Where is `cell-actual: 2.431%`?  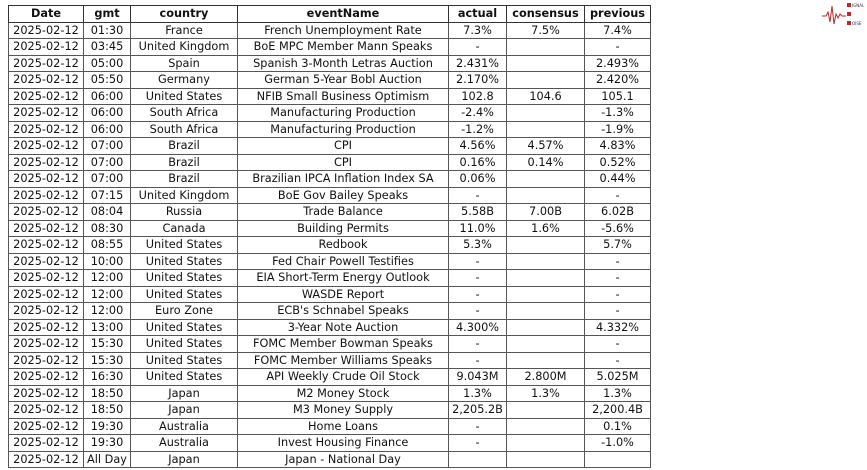 cell-actual: 2.431% is located at coordinates (477, 63).